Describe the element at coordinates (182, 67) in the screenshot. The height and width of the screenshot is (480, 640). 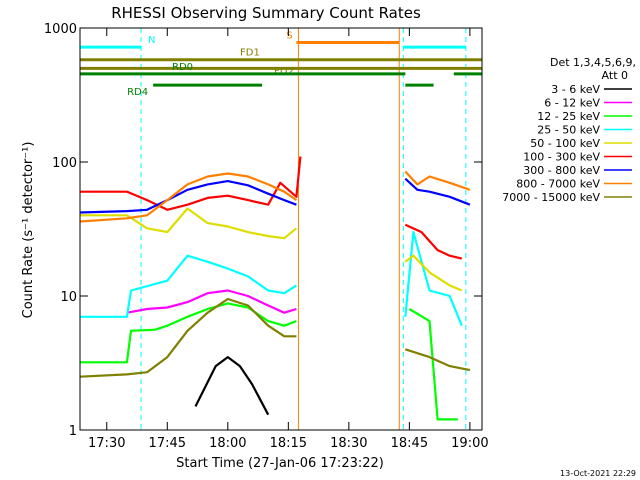
I see `state-label-rd0: RD0` at that location.